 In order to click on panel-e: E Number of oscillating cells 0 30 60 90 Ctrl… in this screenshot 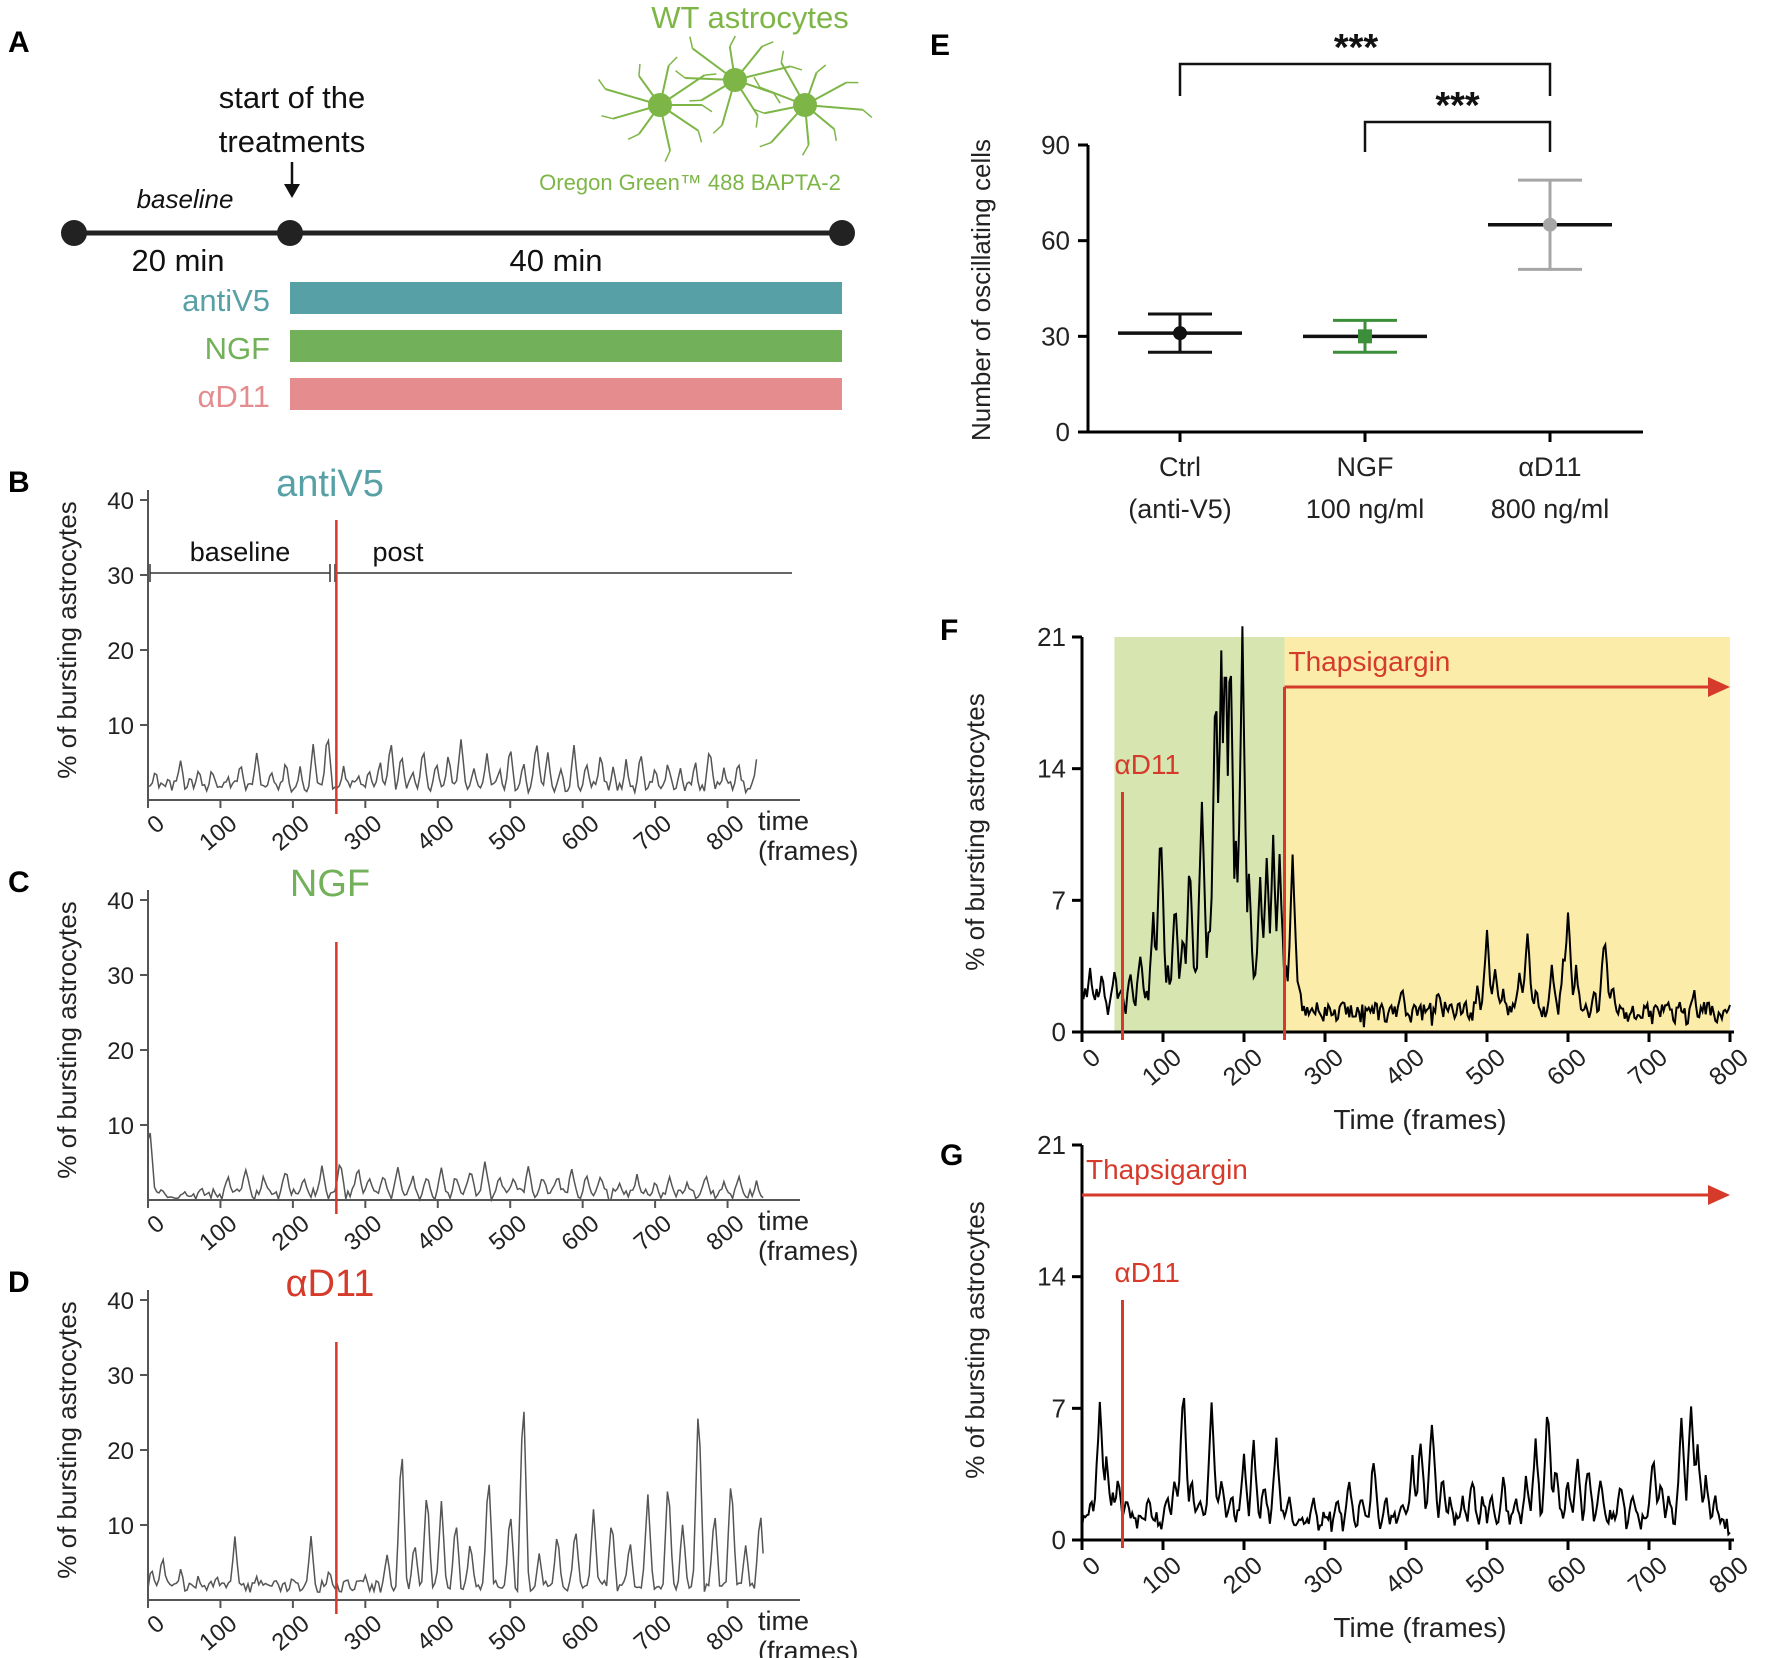, I will do `click(1286, 275)`.